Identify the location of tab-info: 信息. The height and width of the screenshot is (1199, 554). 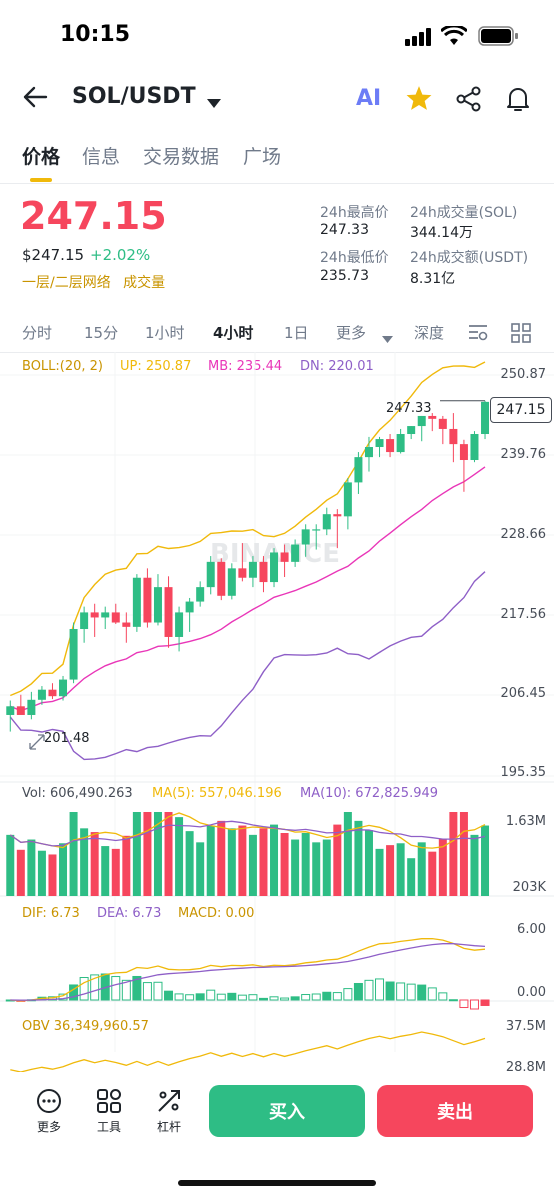
(101, 157).